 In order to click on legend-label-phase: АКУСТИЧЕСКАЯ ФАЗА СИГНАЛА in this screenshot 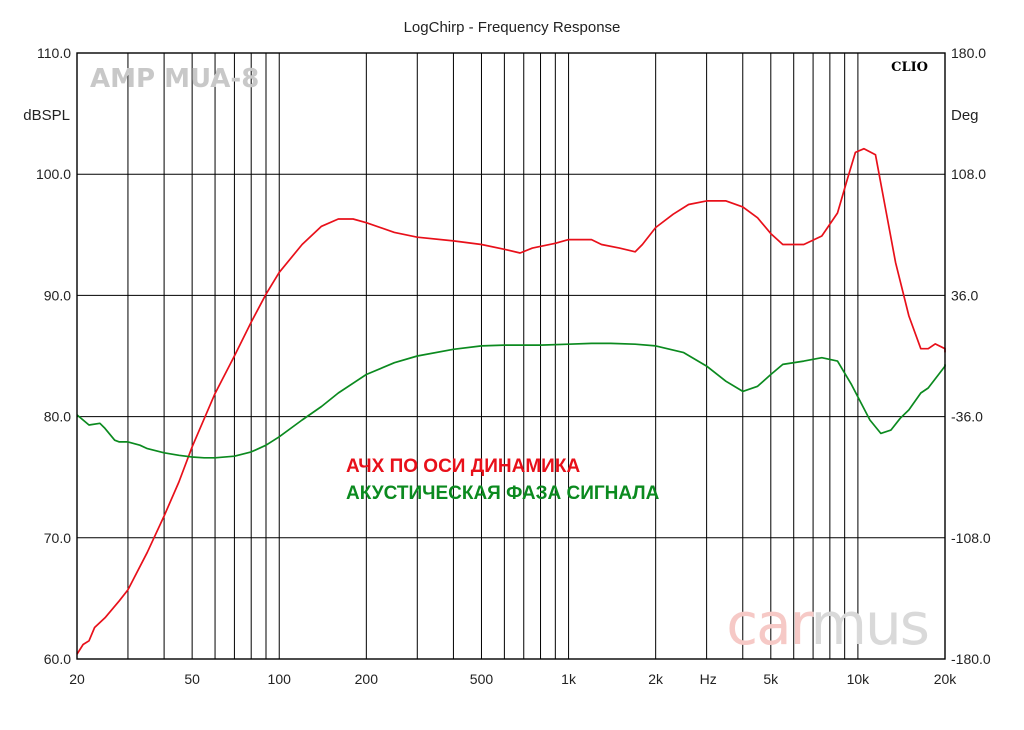, I will do `click(503, 493)`.